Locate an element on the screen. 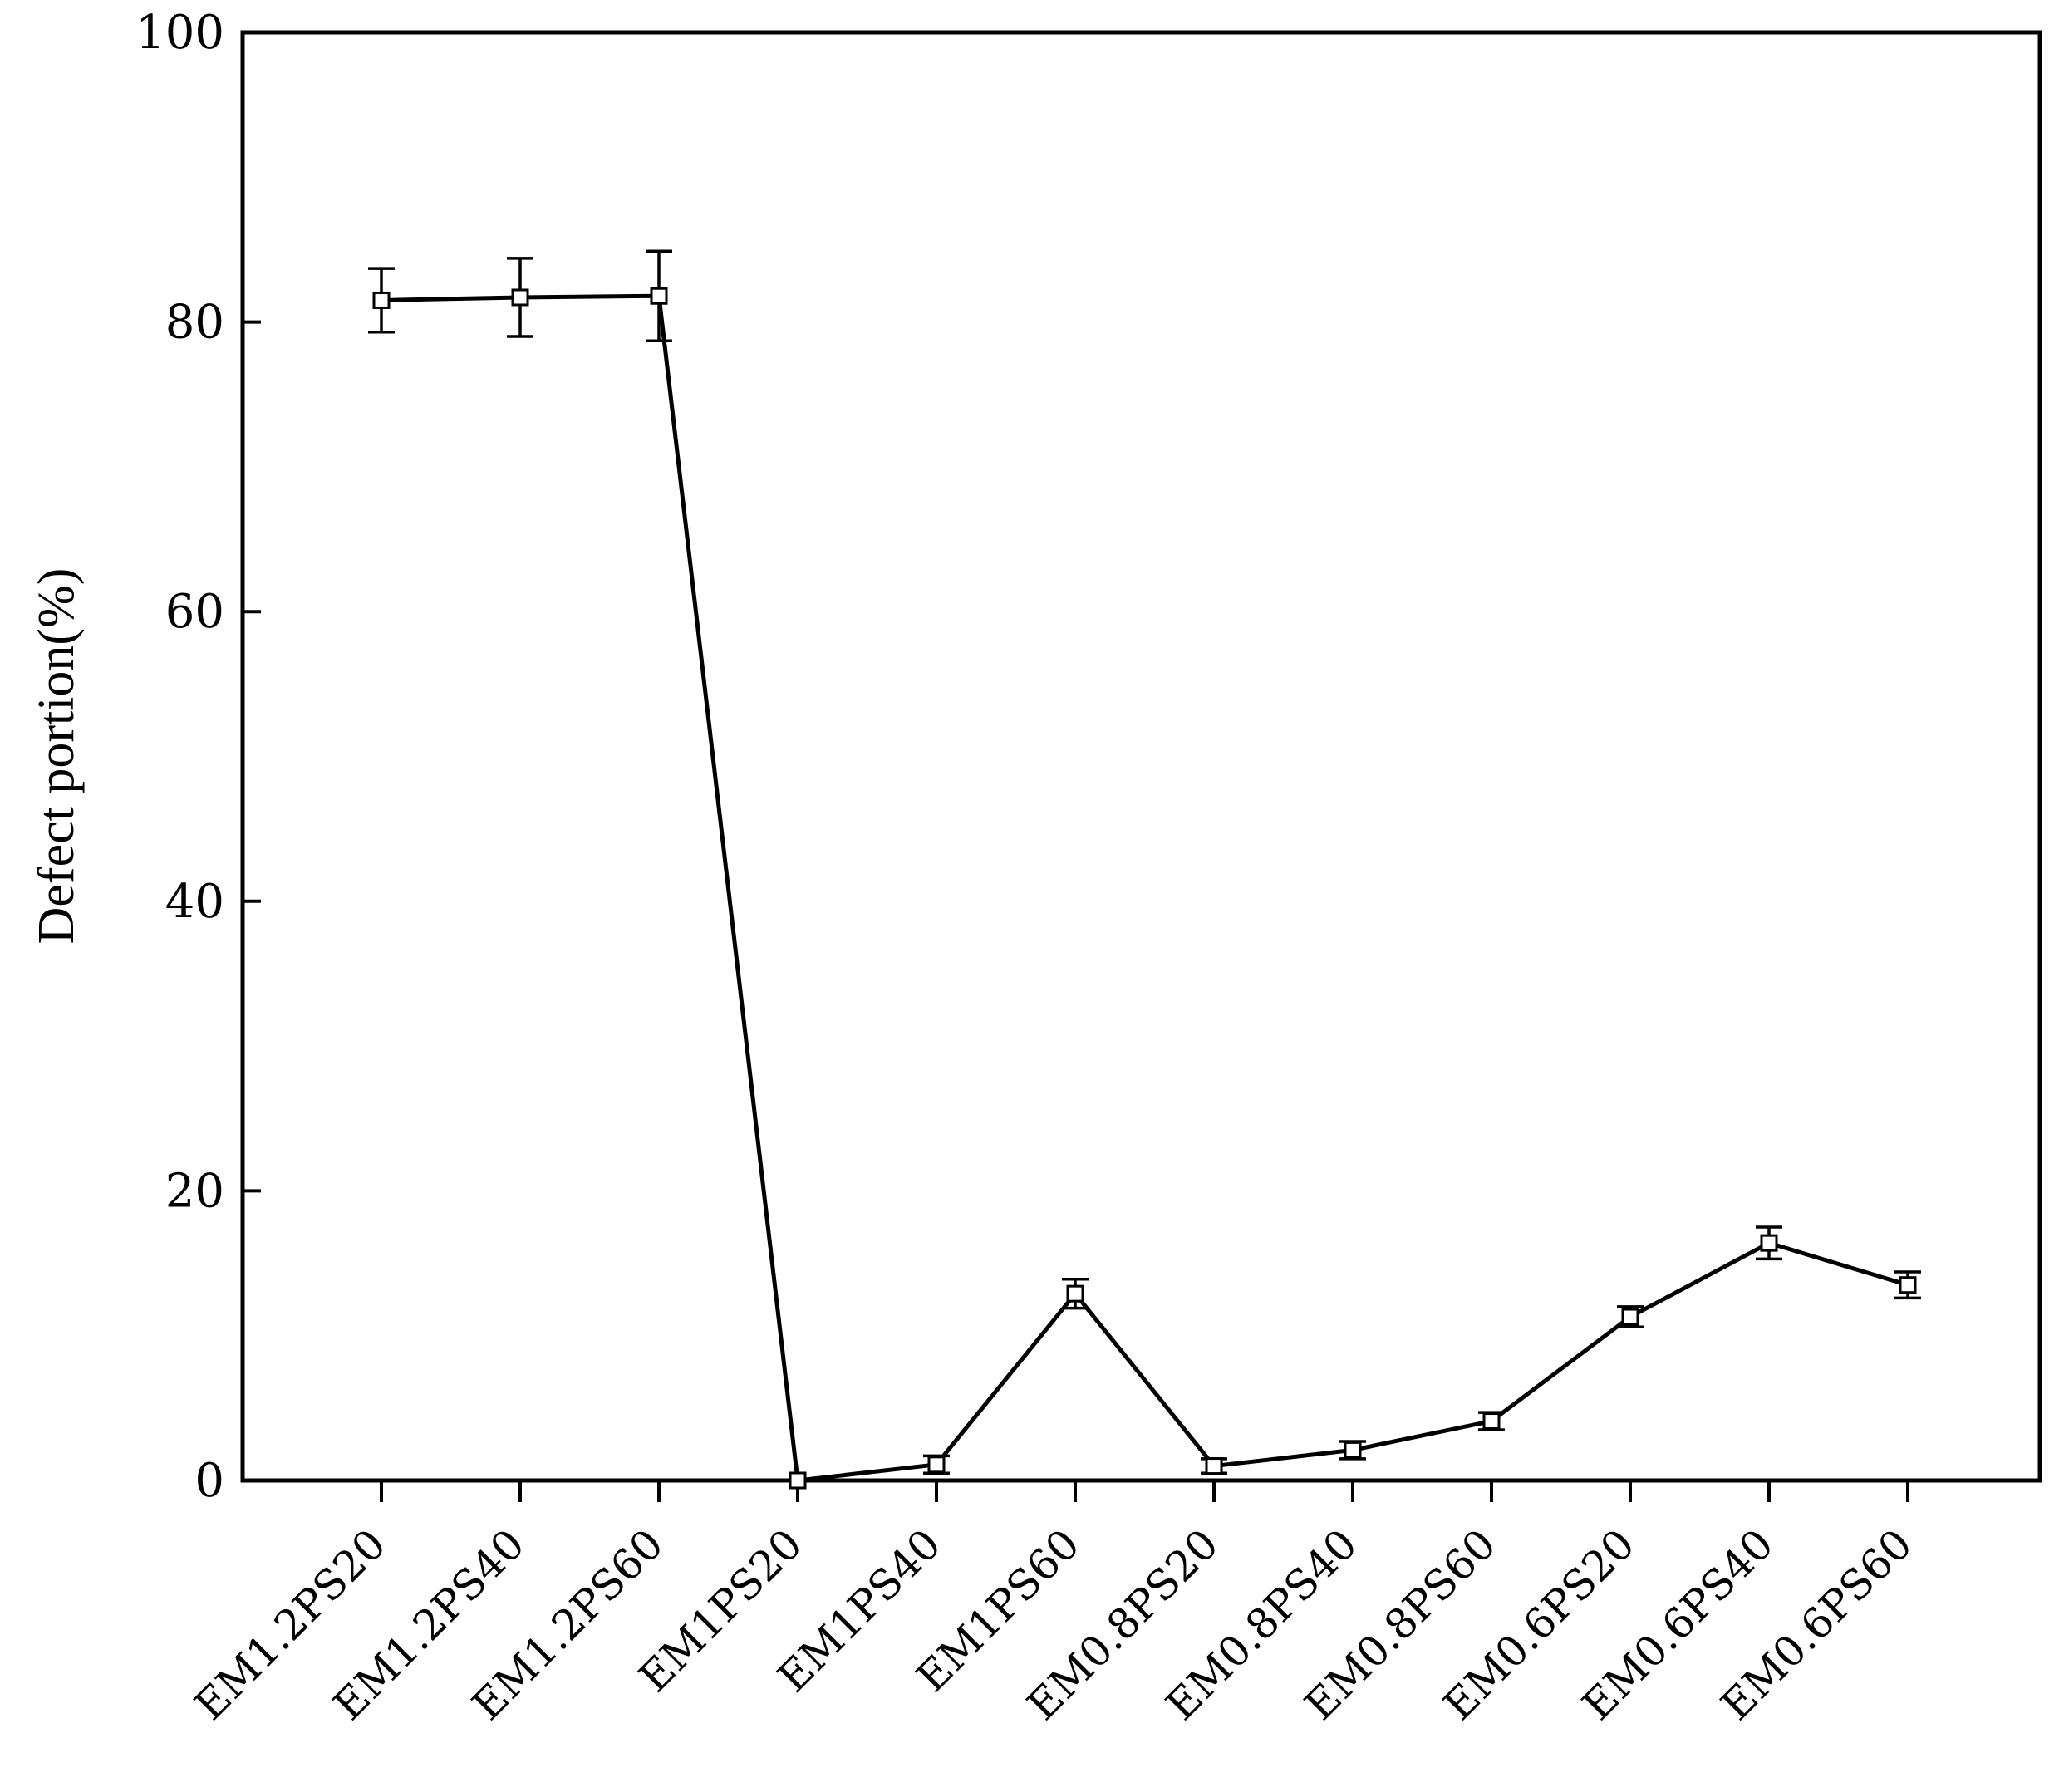 The width and height of the screenshot is (2064, 1792). y-tick-label: 40 is located at coordinates (194, 902).